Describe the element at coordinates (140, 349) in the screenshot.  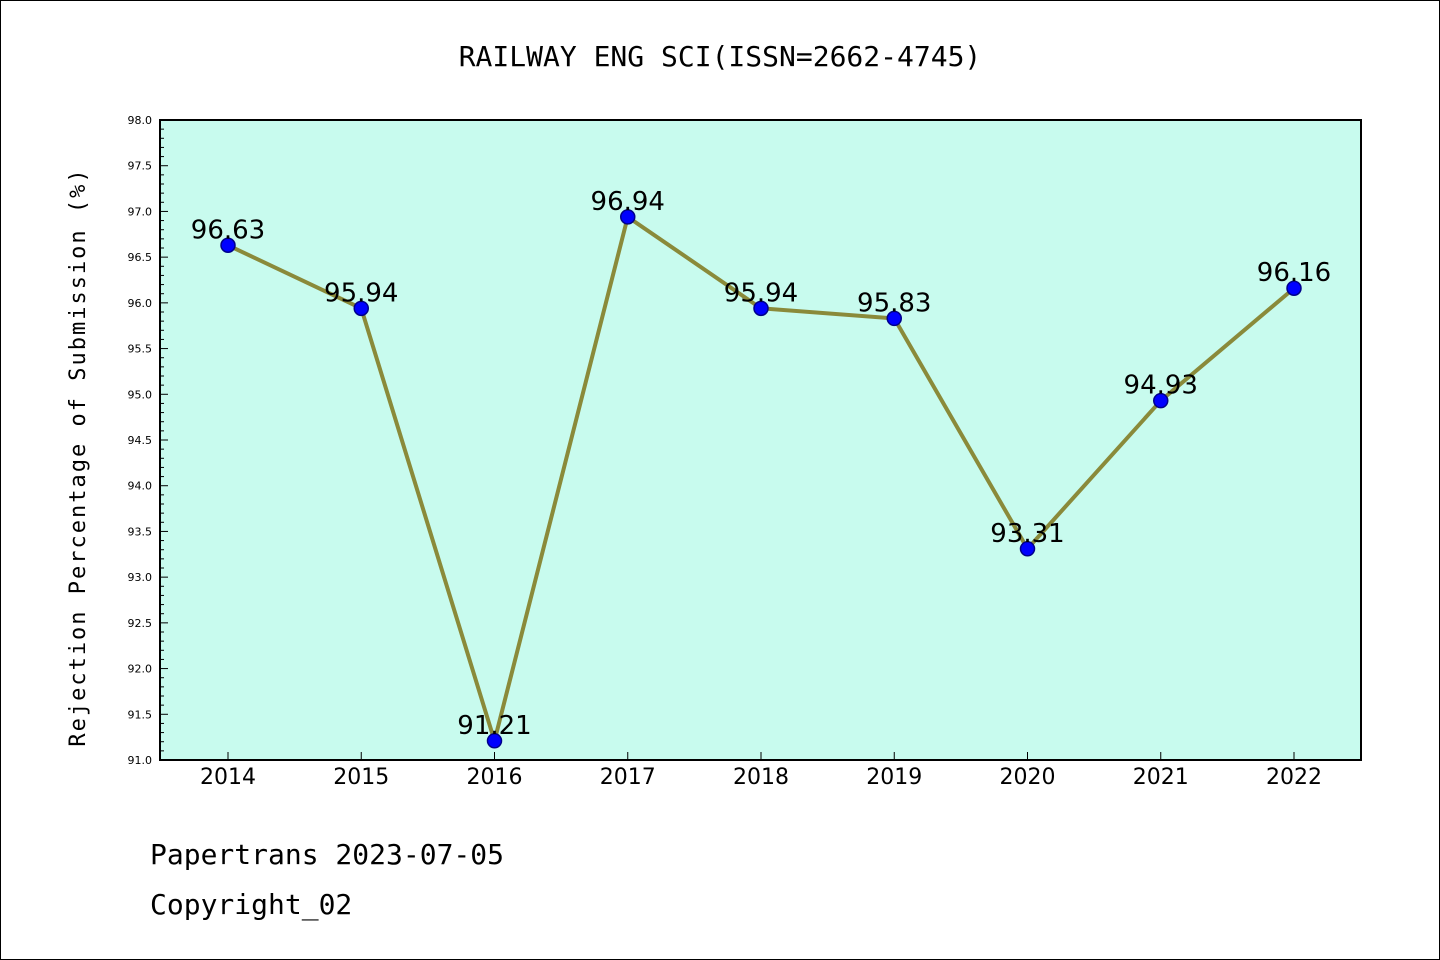
I see `y-tick-label: 95.5` at that location.